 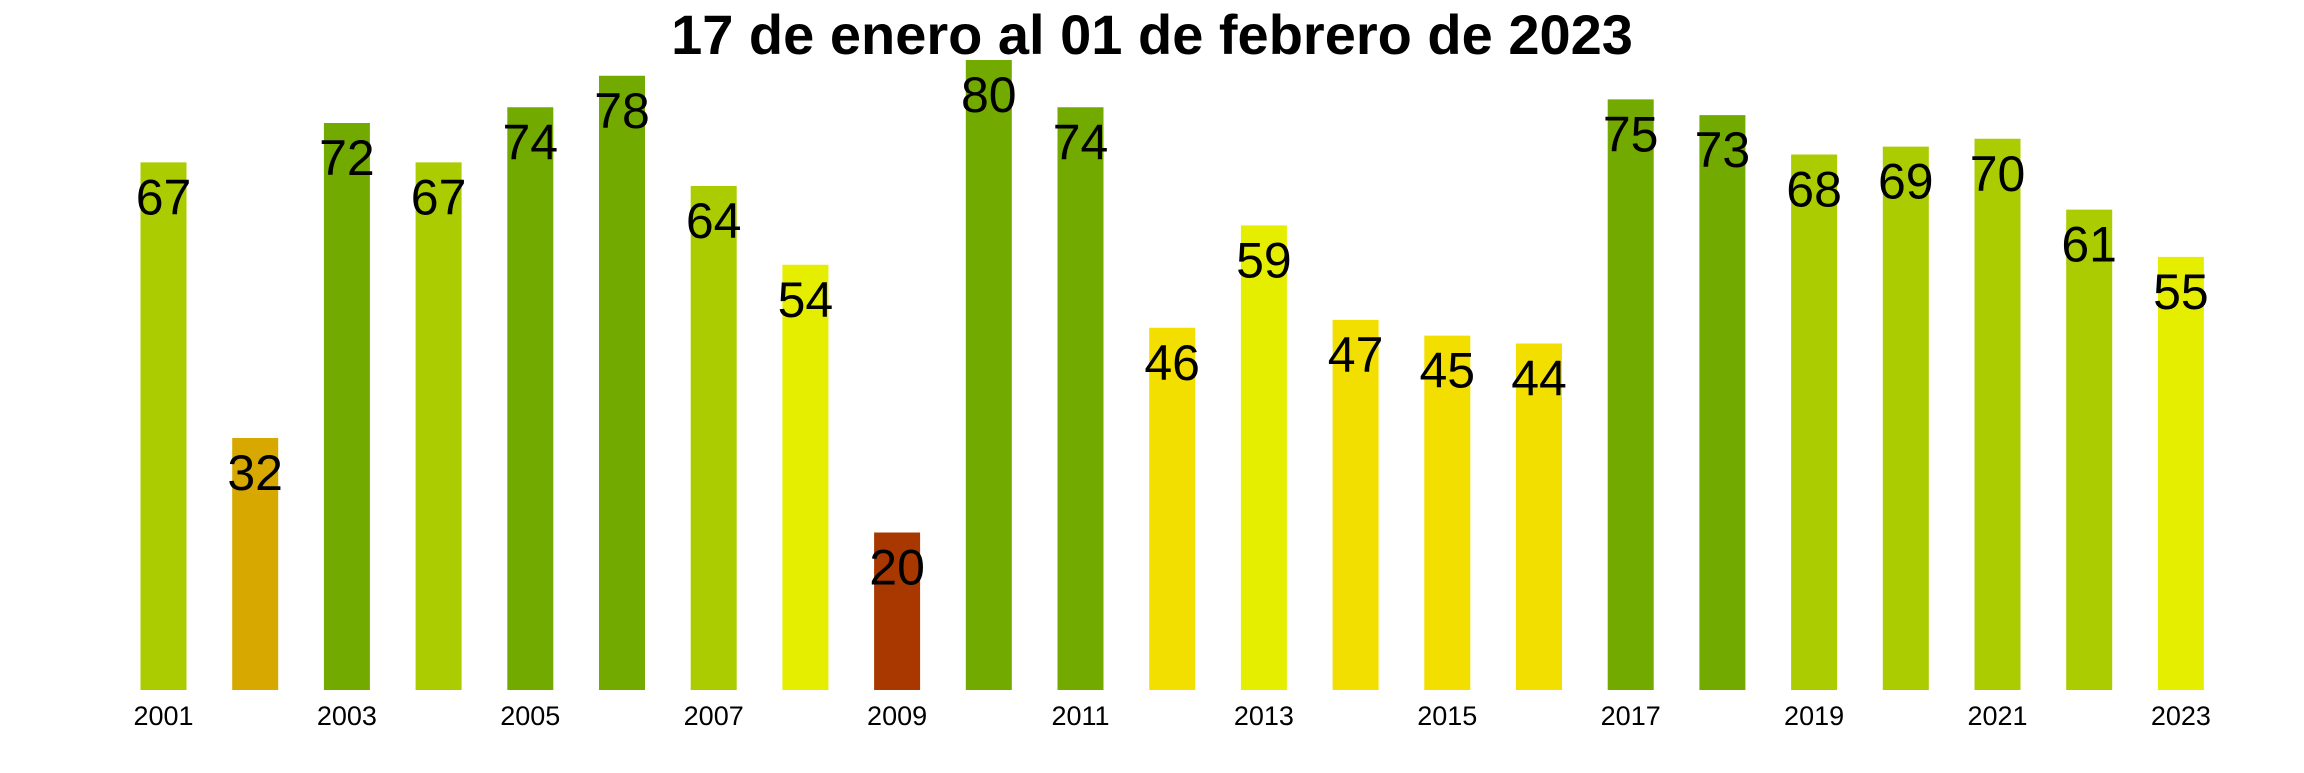 I want to click on x-tick-label-2007: 2007, so click(x=714, y=716).